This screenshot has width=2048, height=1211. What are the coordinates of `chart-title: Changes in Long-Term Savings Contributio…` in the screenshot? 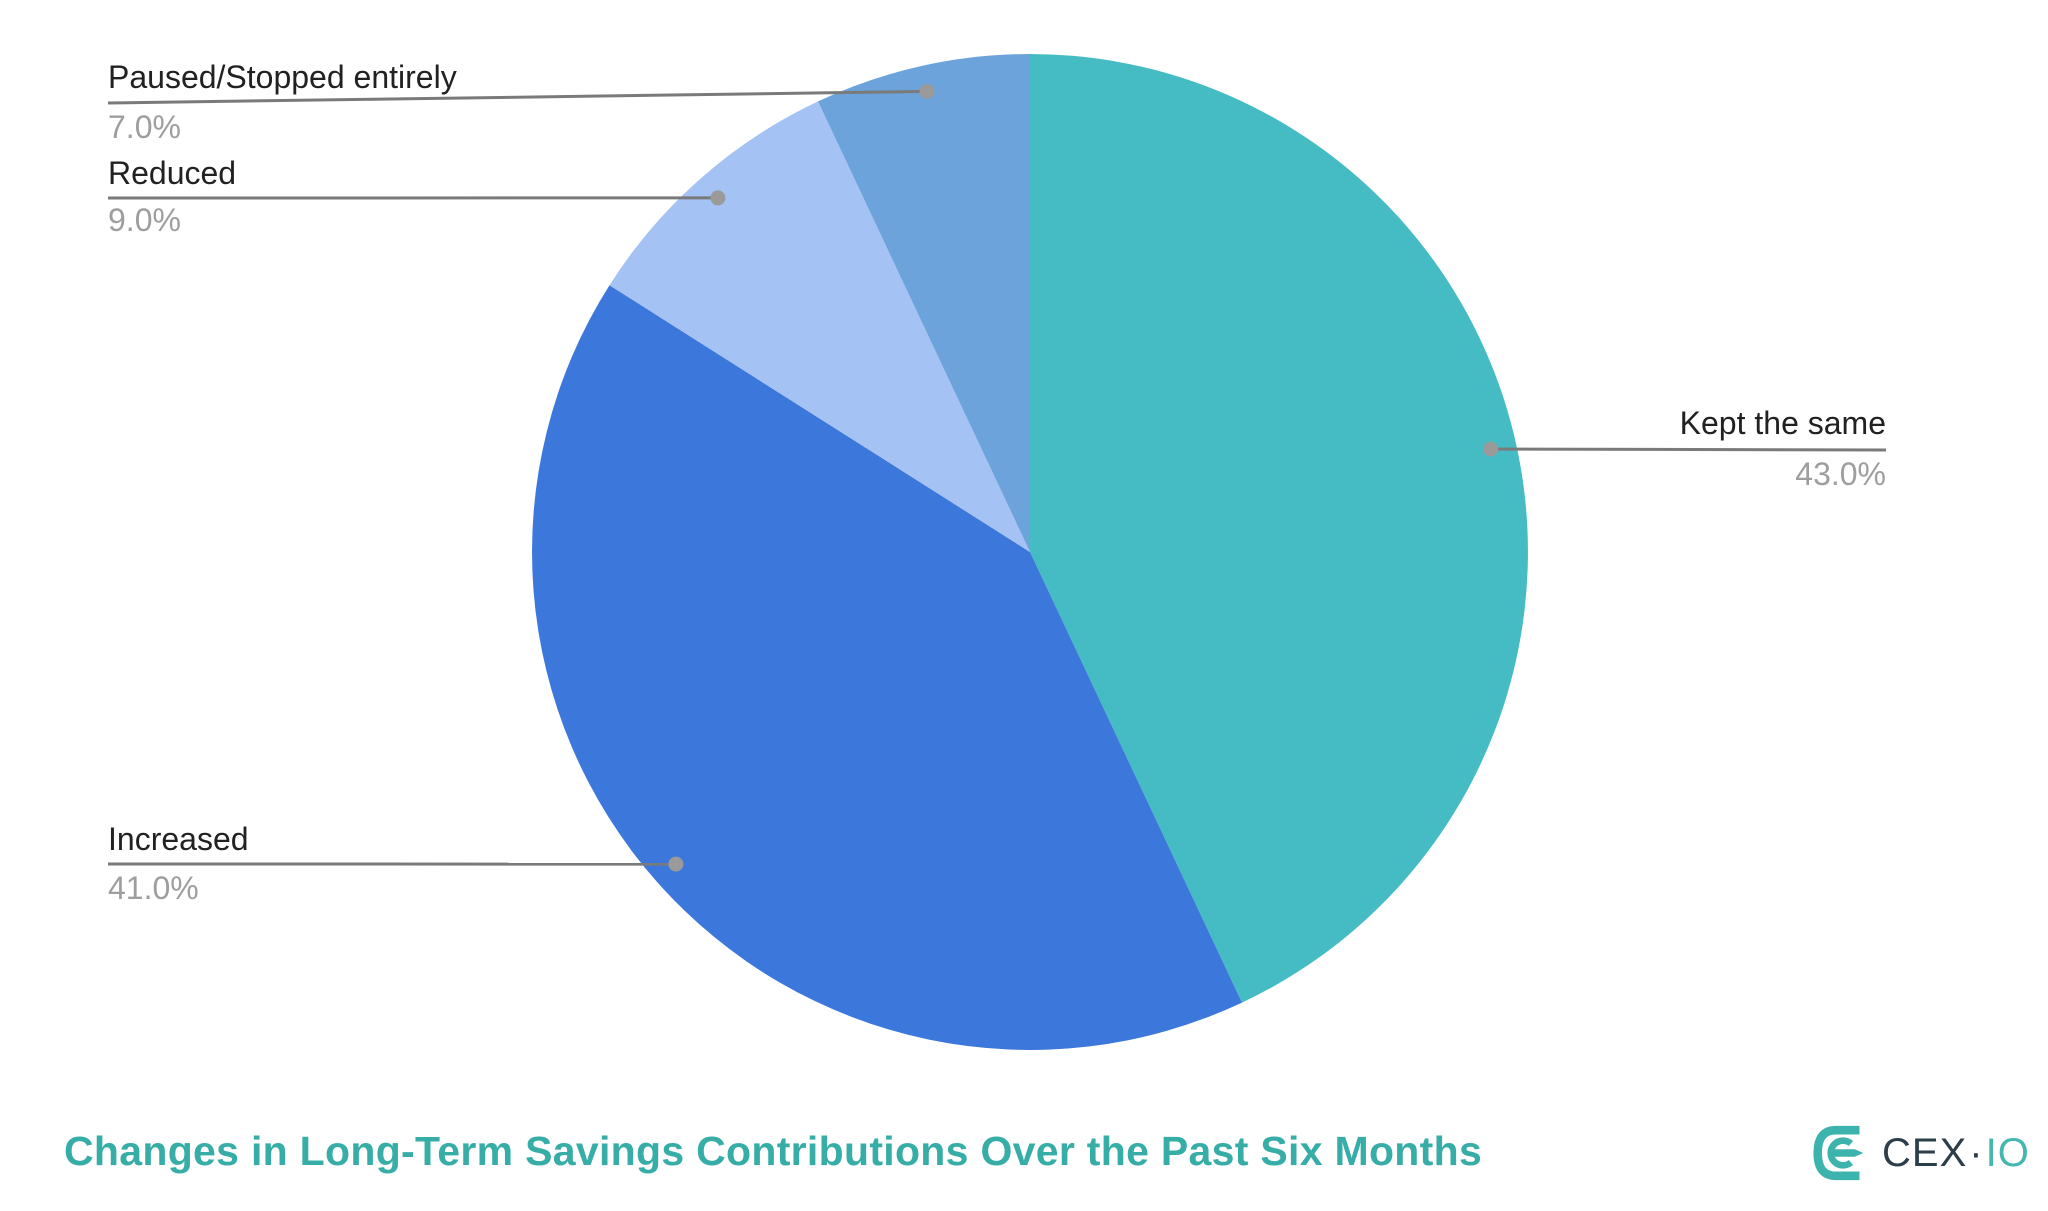 It's located at (773, 1151).